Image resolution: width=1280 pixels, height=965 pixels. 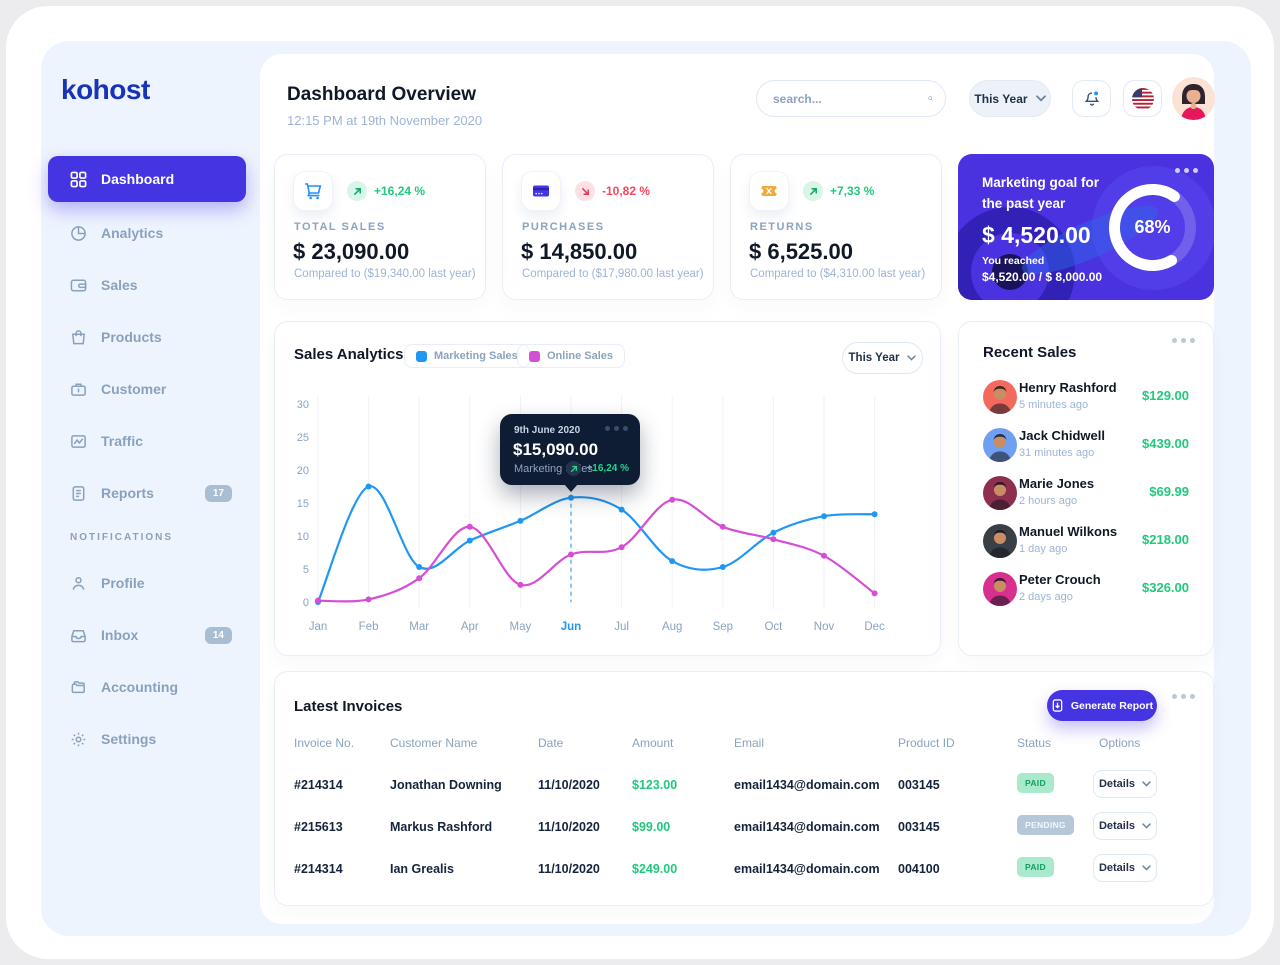 What do you see at coordinates (147, 233) in the screenshot?
I see `sidebar-item-analytics: Analytics` at bounding box center [147, 233].